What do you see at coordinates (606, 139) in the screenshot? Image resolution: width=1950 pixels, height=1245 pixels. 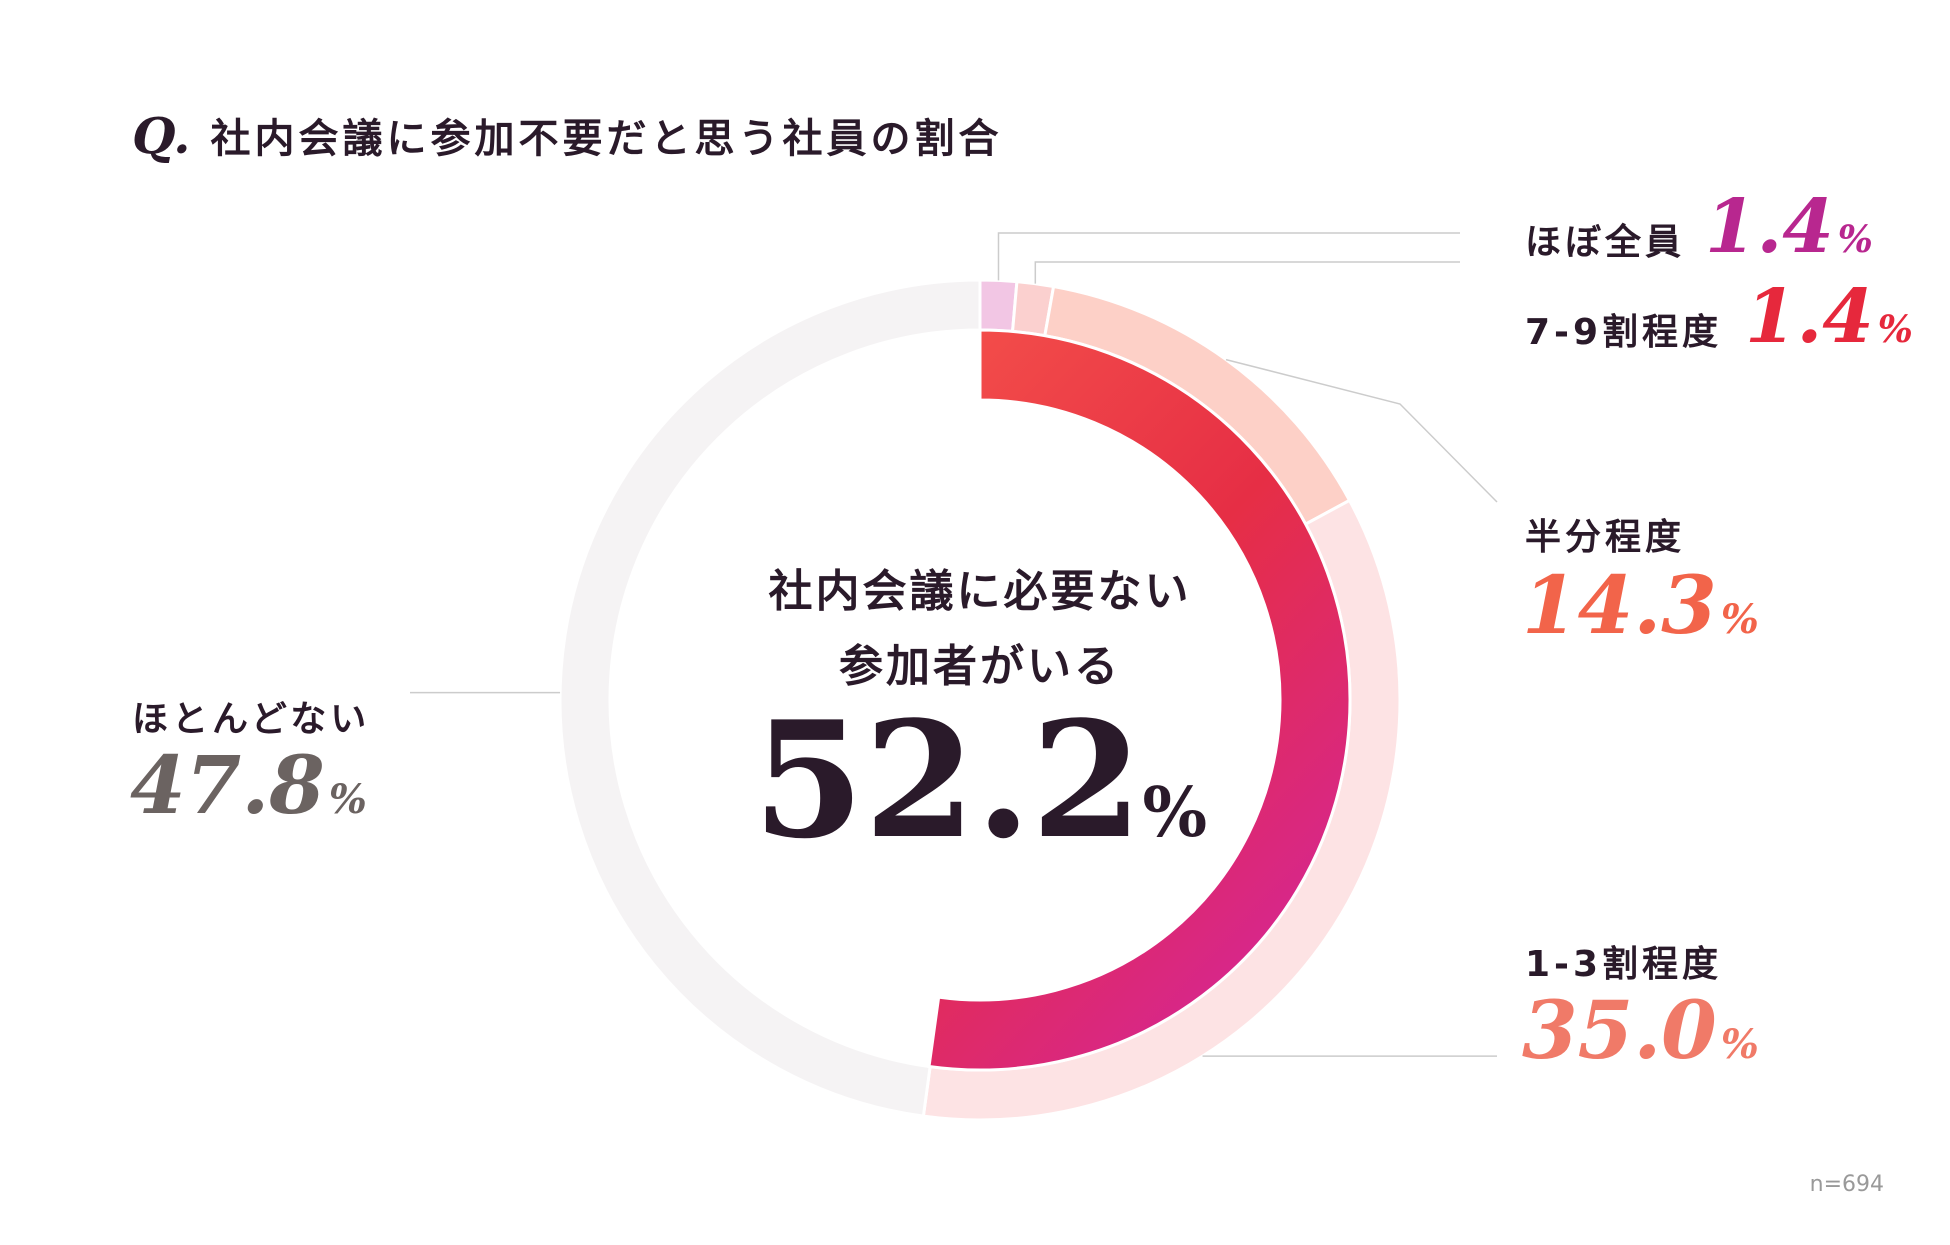 I see `title-text: 社内会議に参加不要だと思う社員の割合` at bounding box center [606, 139].